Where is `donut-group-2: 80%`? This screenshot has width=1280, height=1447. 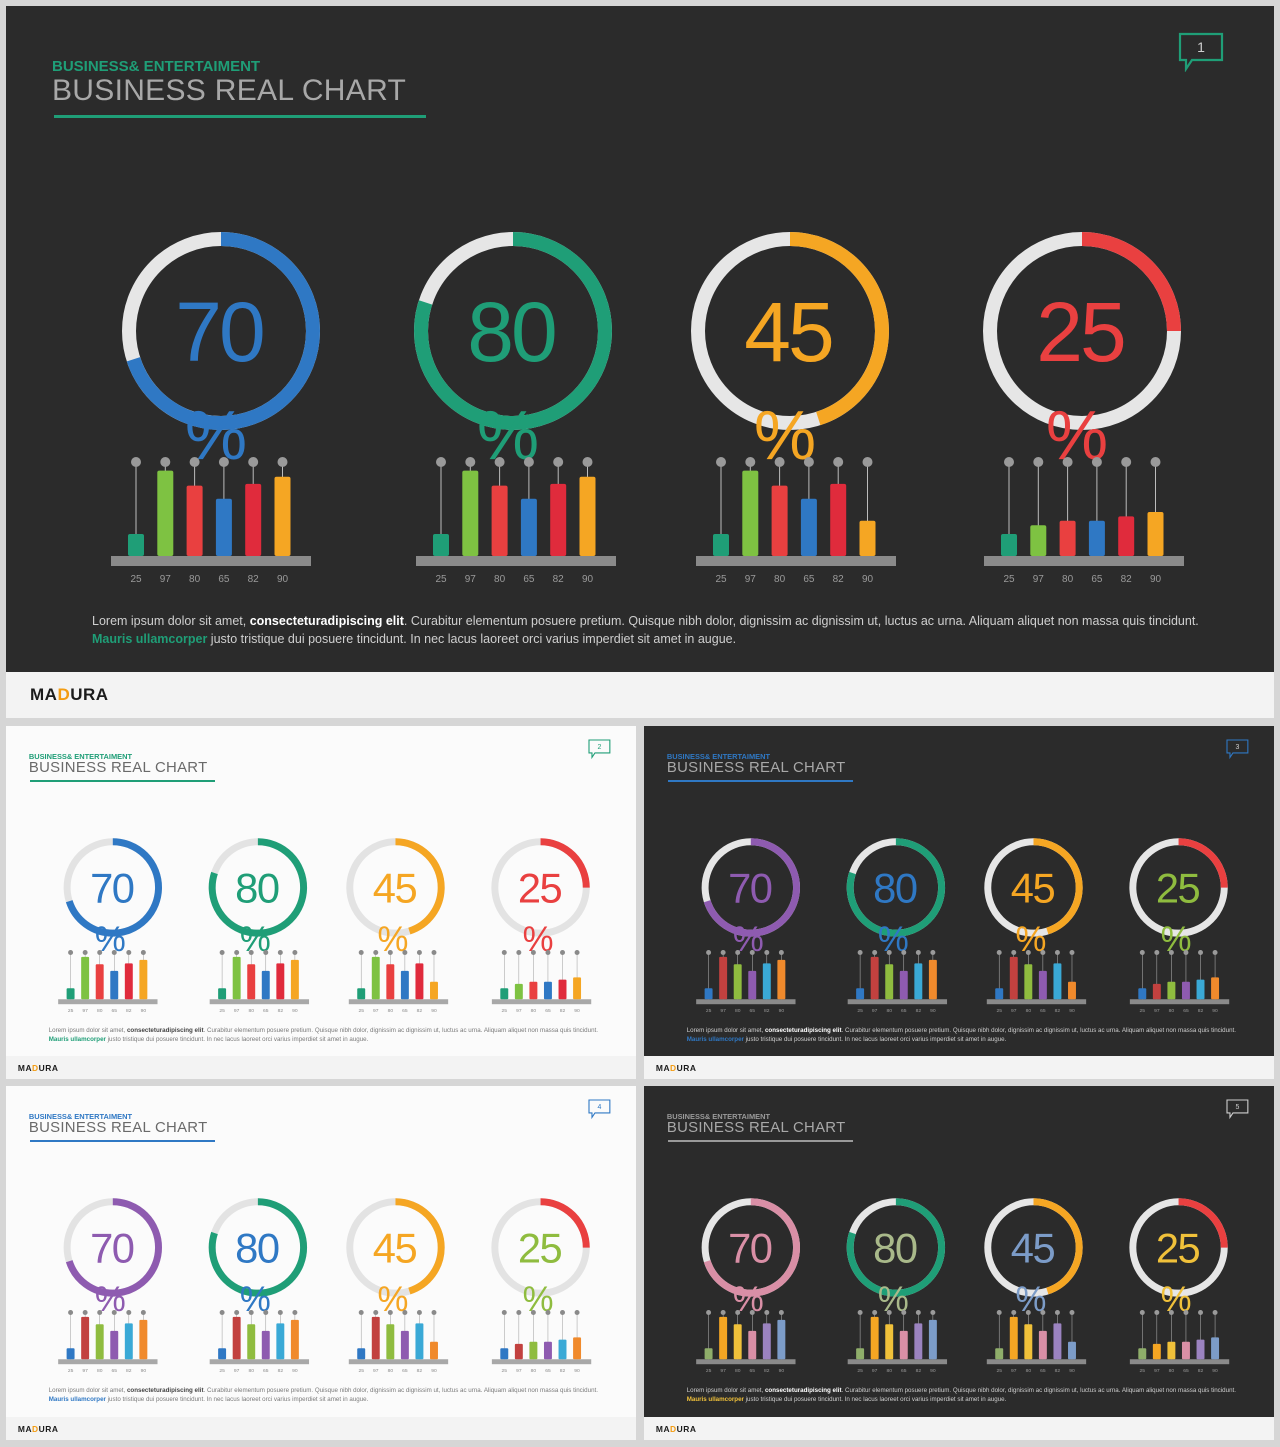 donut-group-2: 80% is located at coordinates (896, 1258).